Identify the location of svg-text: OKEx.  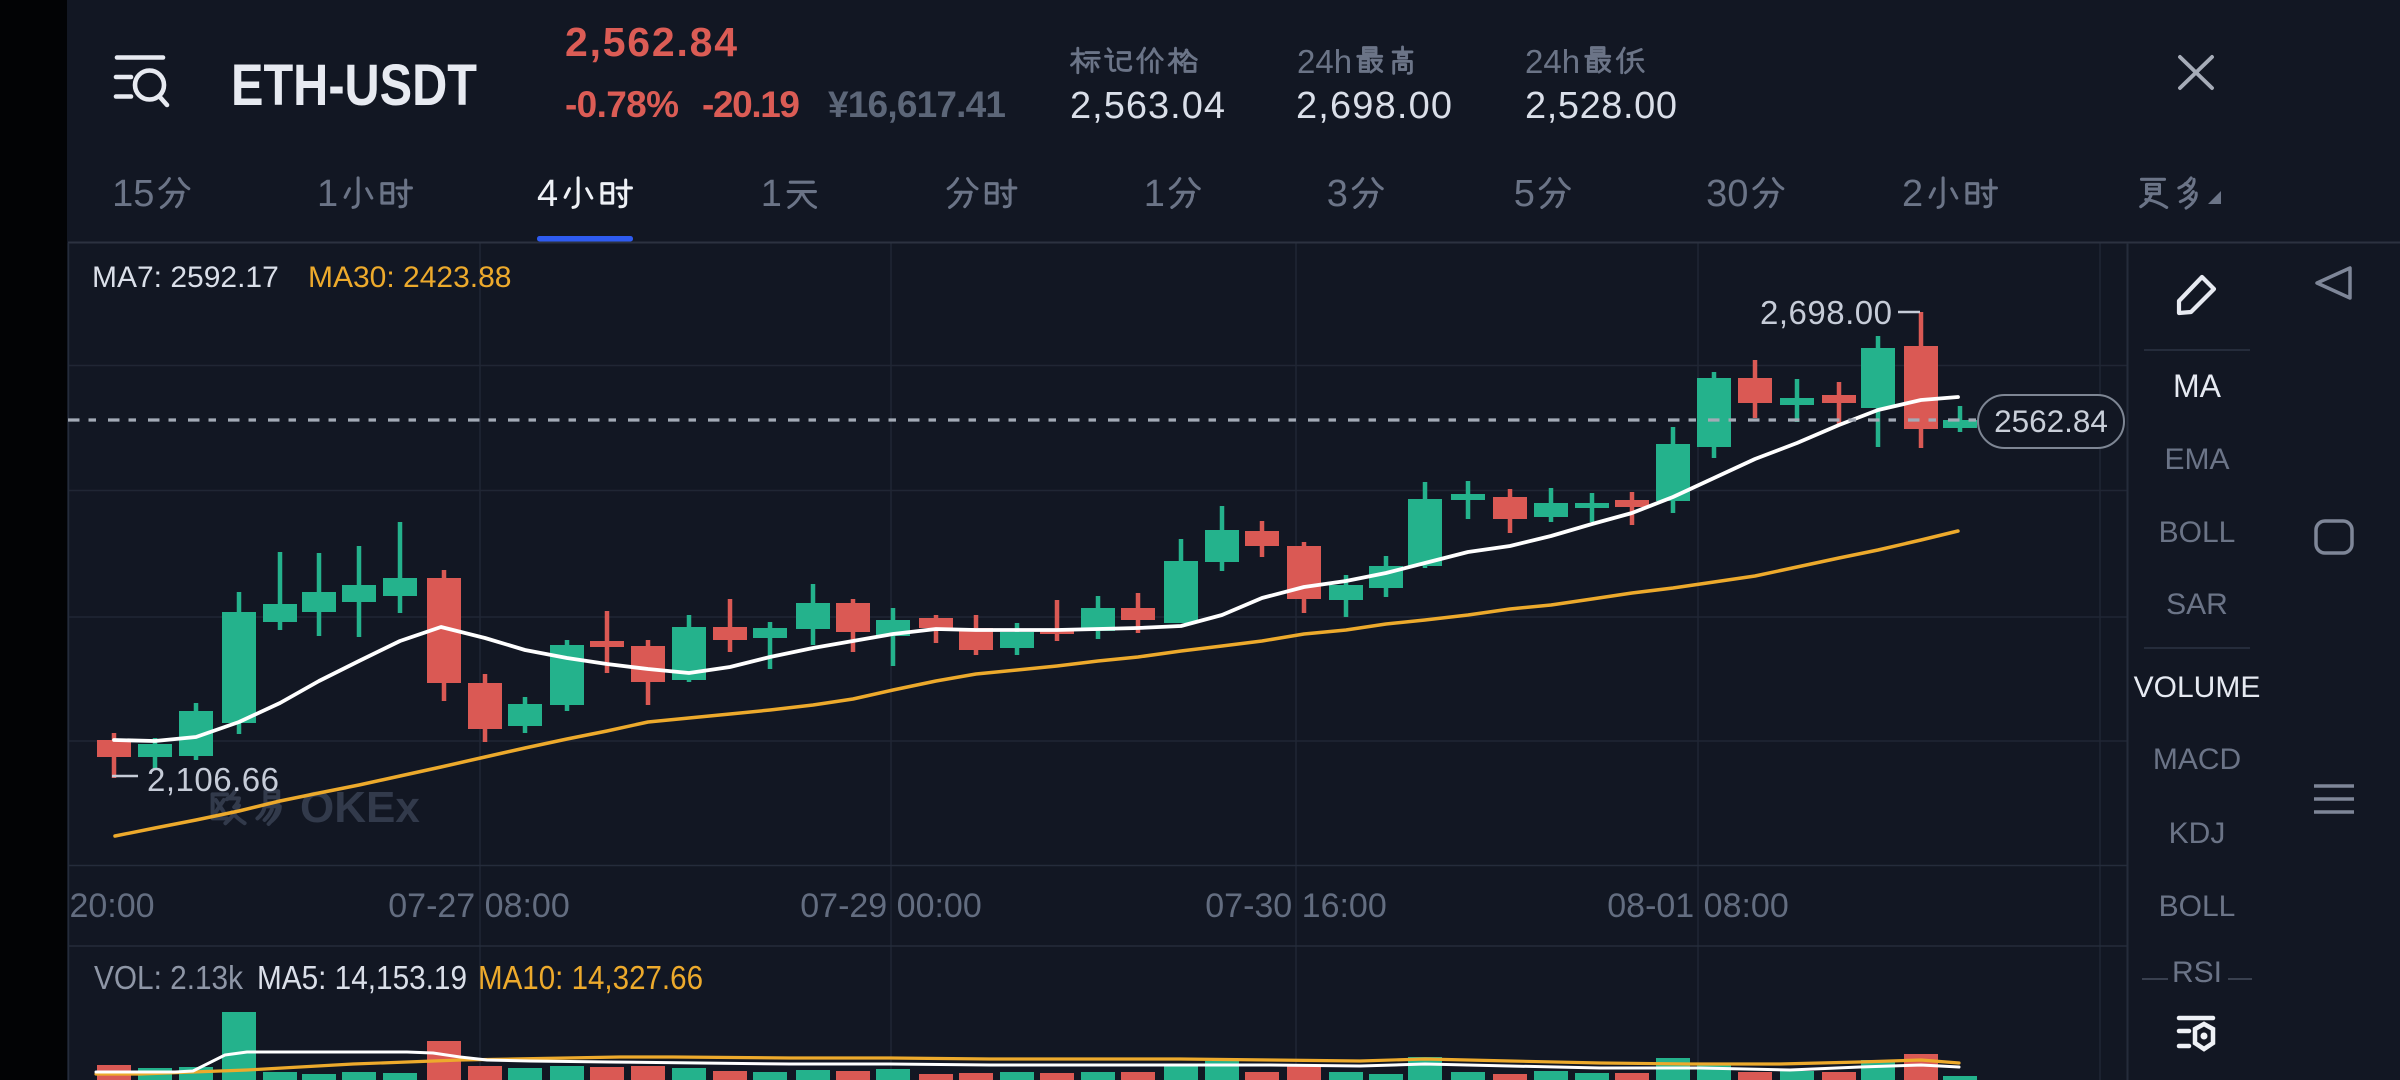
(360, 807).